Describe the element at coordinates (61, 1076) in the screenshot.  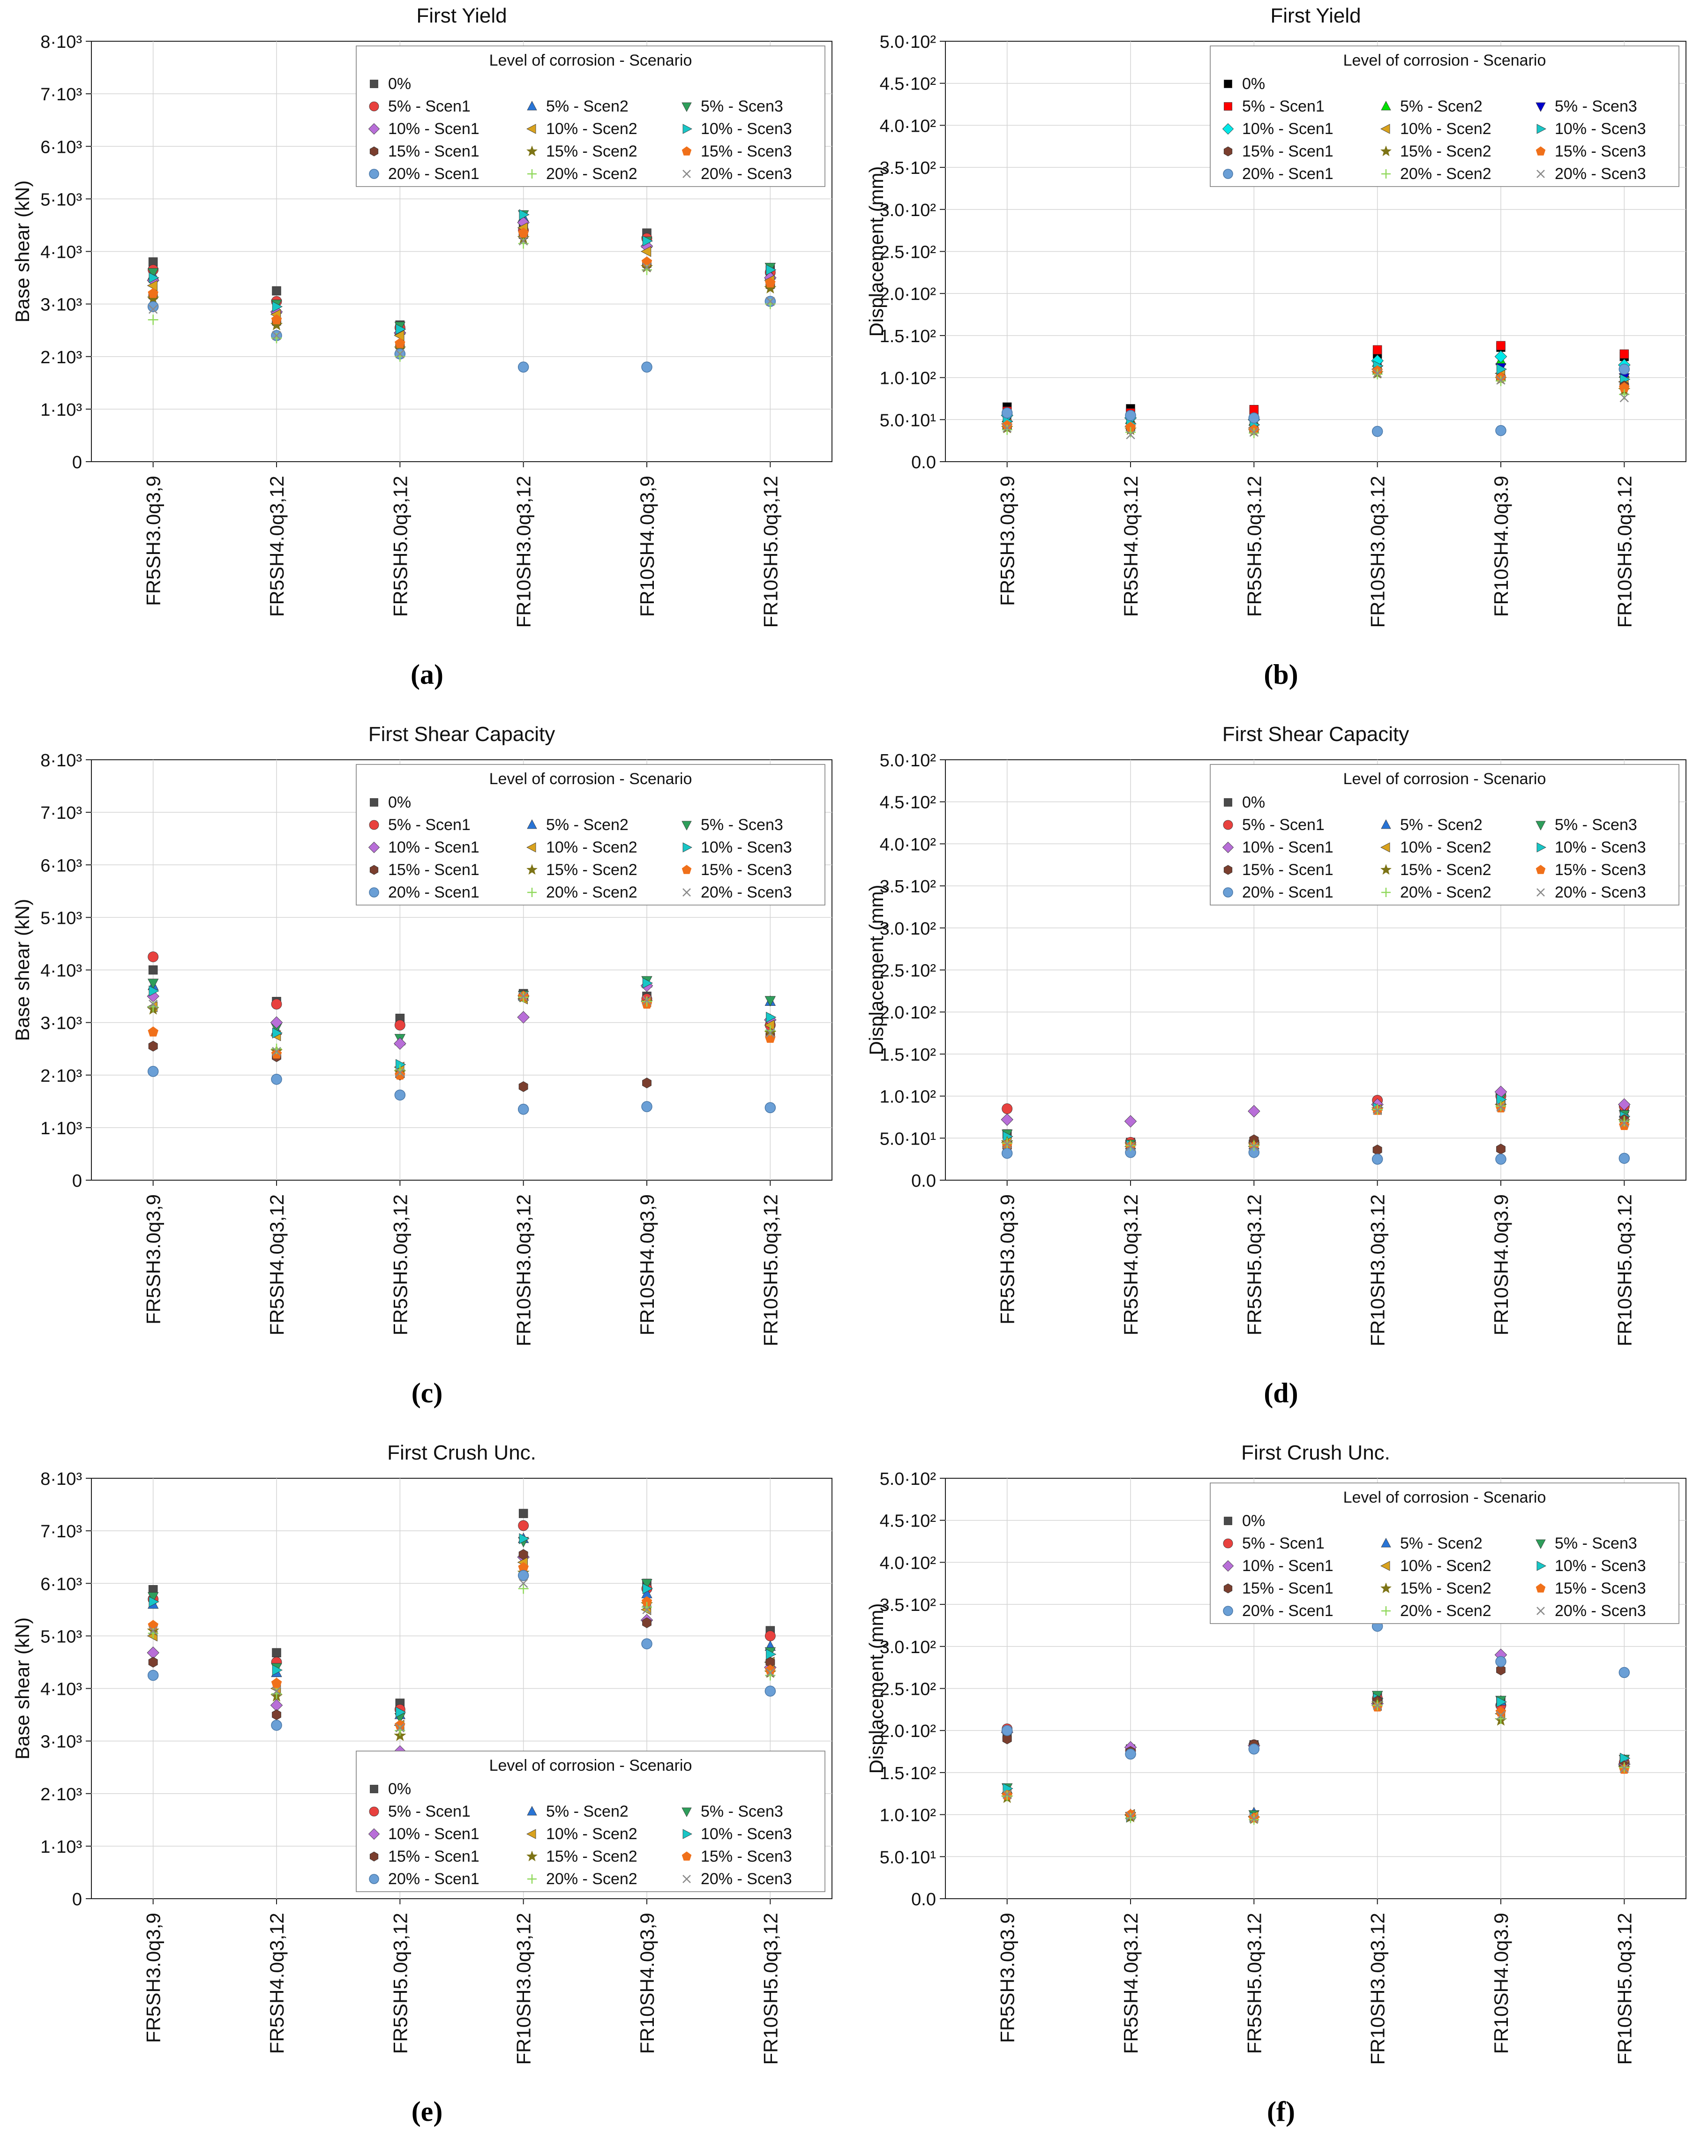
I see `y-tick-label: 2·10³` at that location.